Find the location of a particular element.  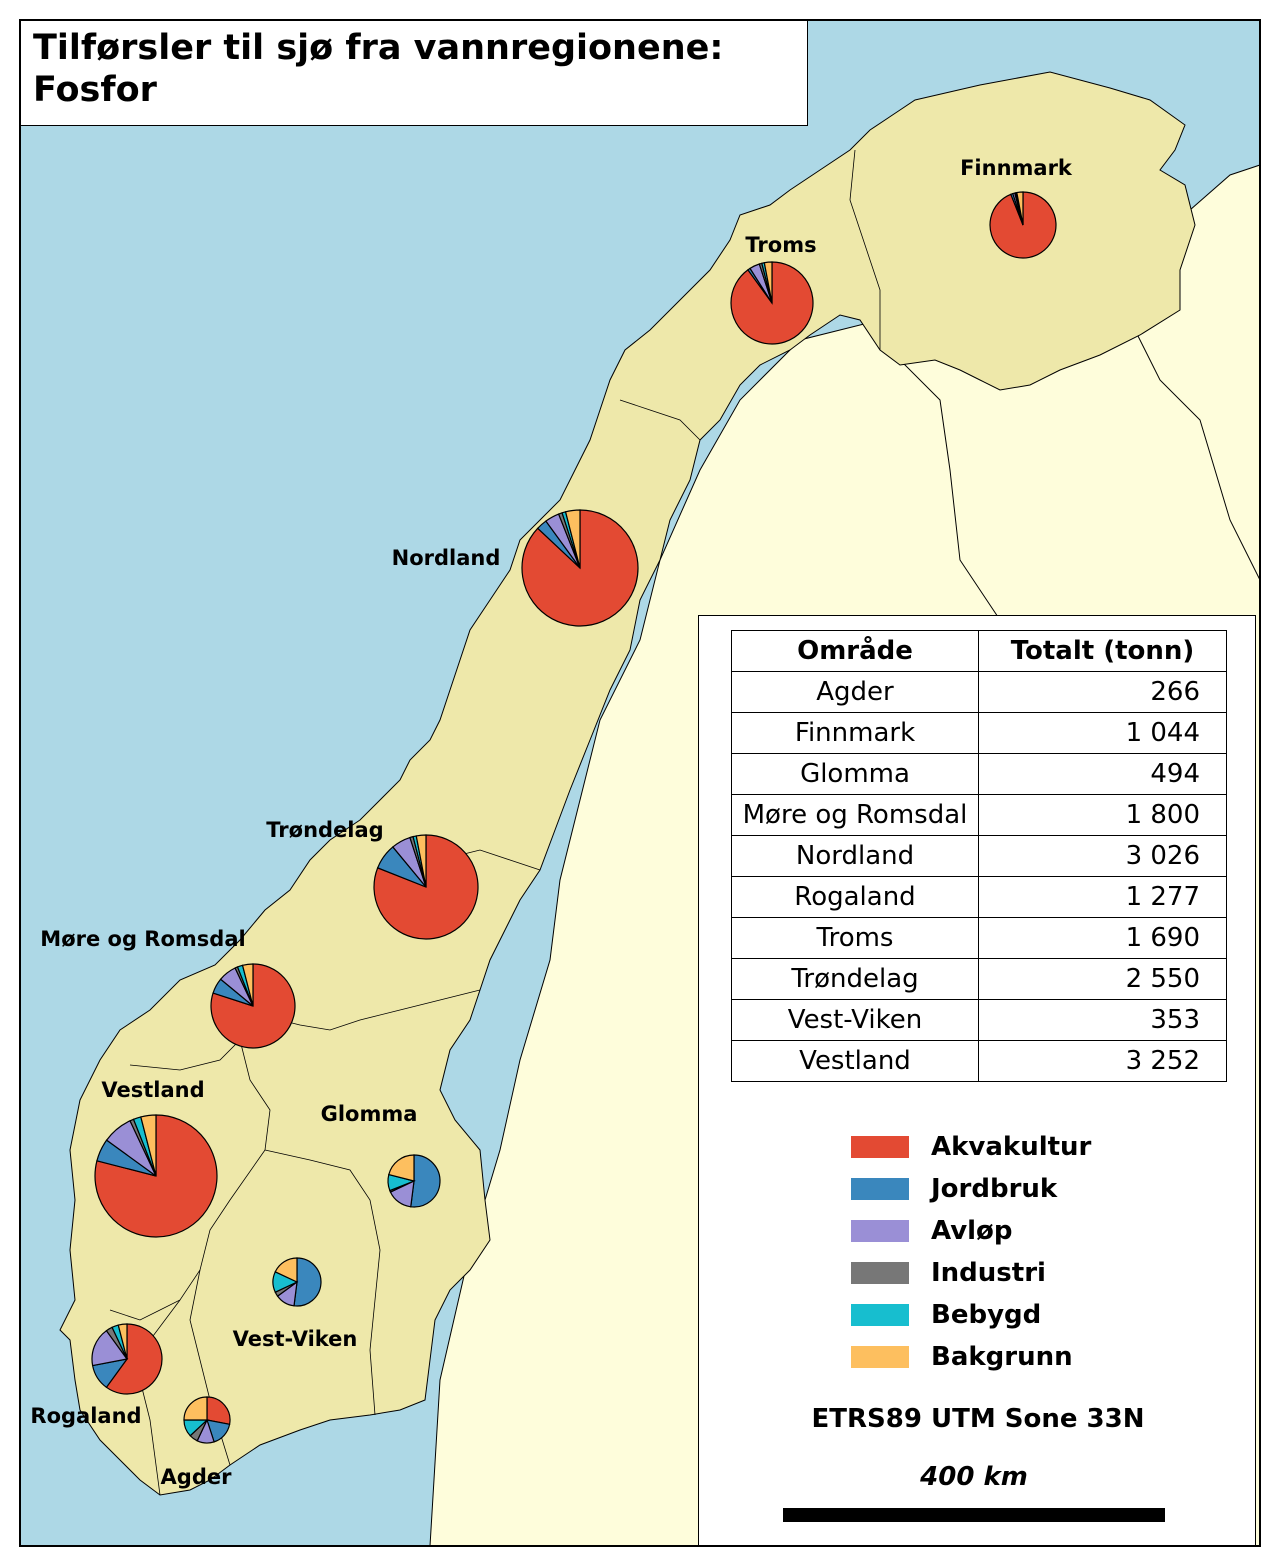

pie-troms is located at coordinates (772, 303).